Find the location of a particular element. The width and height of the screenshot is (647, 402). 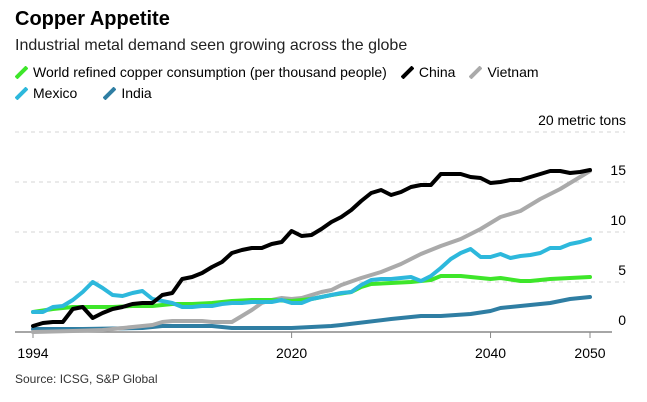

legend-item-india: India is located at coordinates (127, 93).